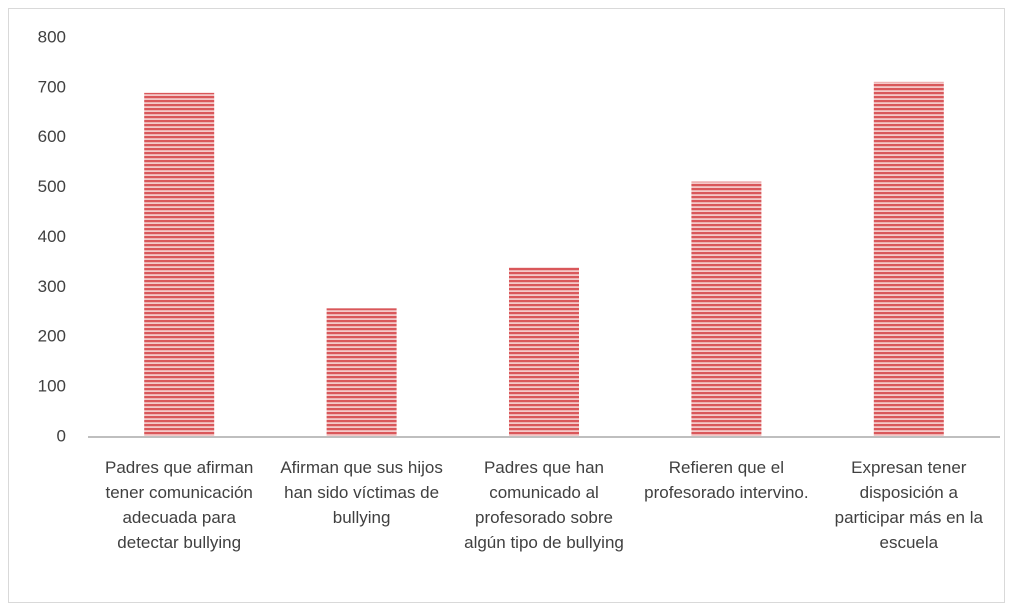 This screenshot has width=1013, height=611. What do you see at coordinates (52, 286) in the screenshot?
I see `y-tick-label: 300` at bounding box center [52, 286].